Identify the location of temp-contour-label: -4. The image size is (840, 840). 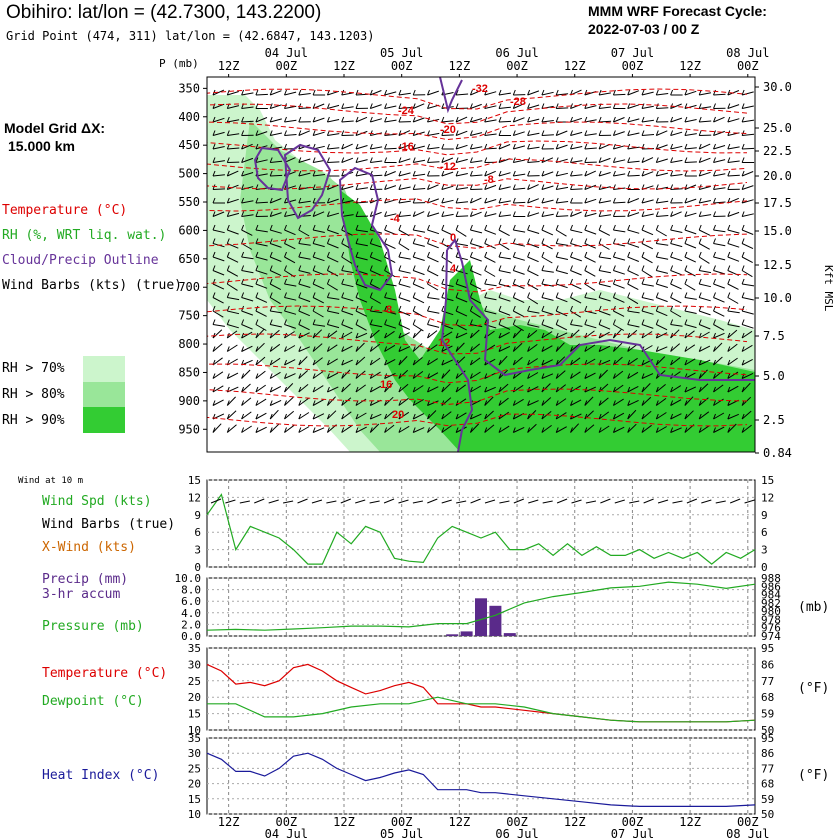
(395, 219).